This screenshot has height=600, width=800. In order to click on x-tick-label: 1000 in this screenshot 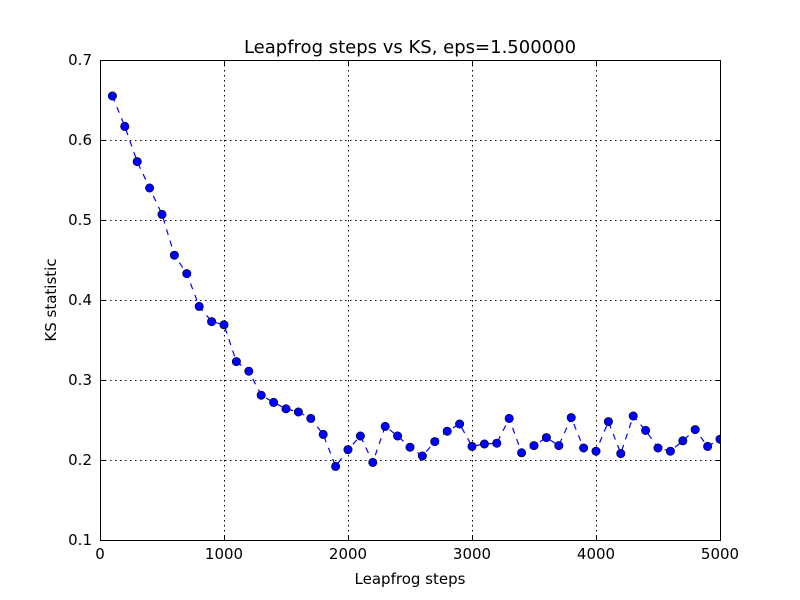, I will do `click(224, 554)`.